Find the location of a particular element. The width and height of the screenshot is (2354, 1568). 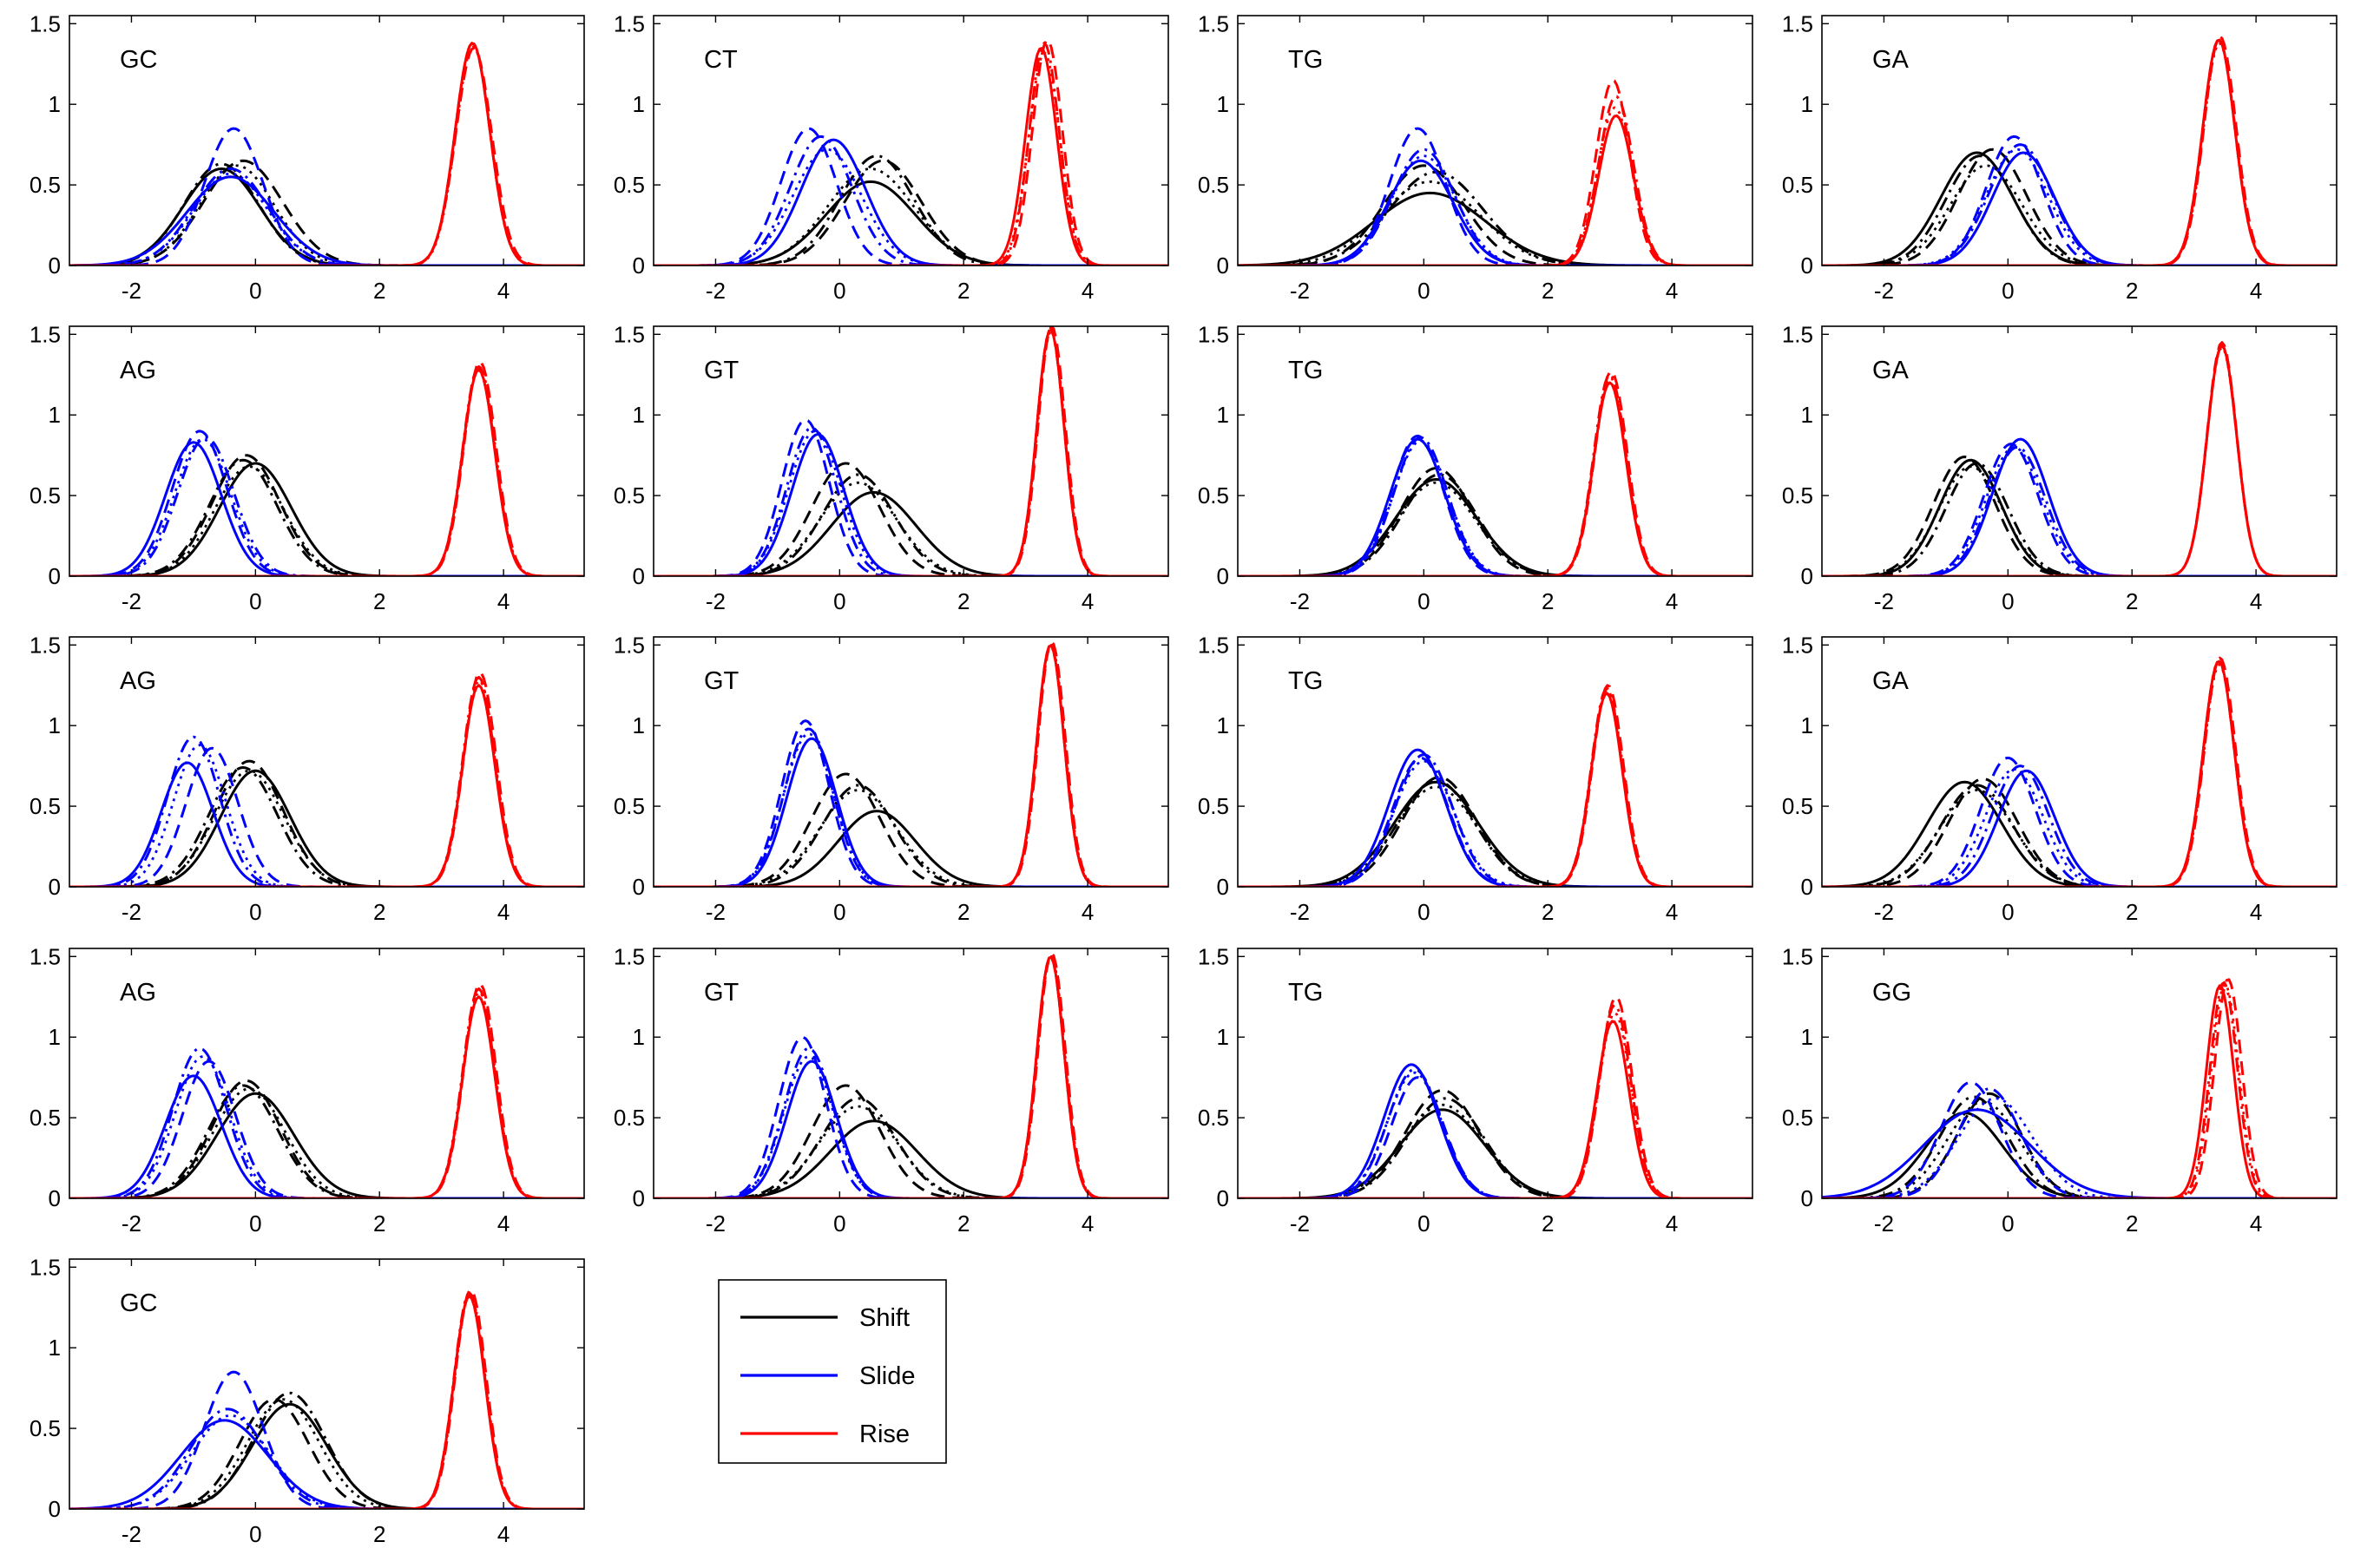

panel-label: TG is located at coordinates (1306, 993).